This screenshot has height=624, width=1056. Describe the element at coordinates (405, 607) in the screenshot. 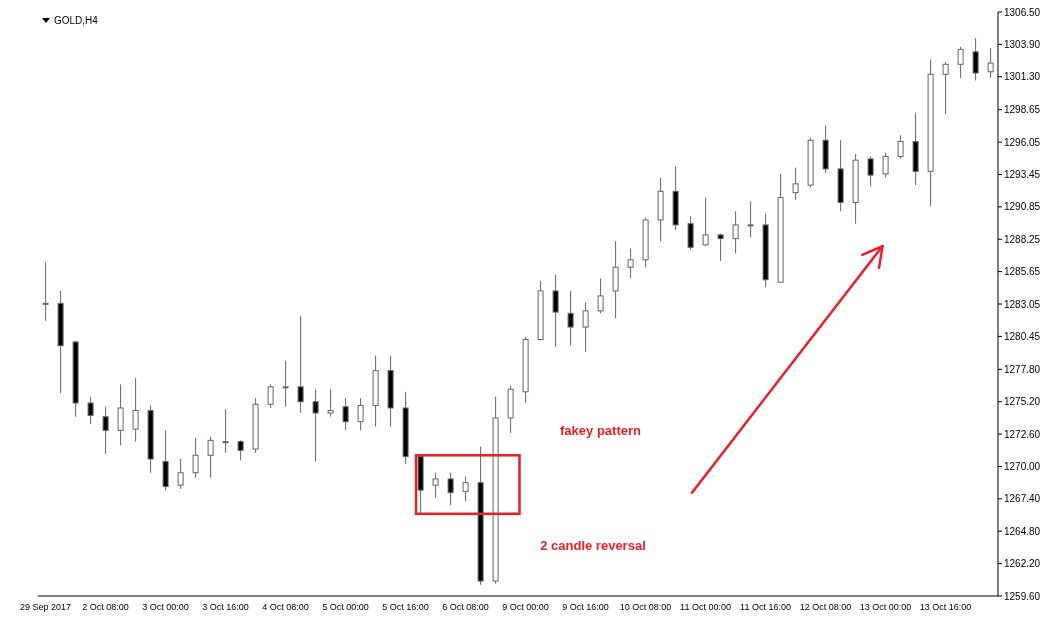

I see `x-tick-label: 5 Oct 16:00` at that location.